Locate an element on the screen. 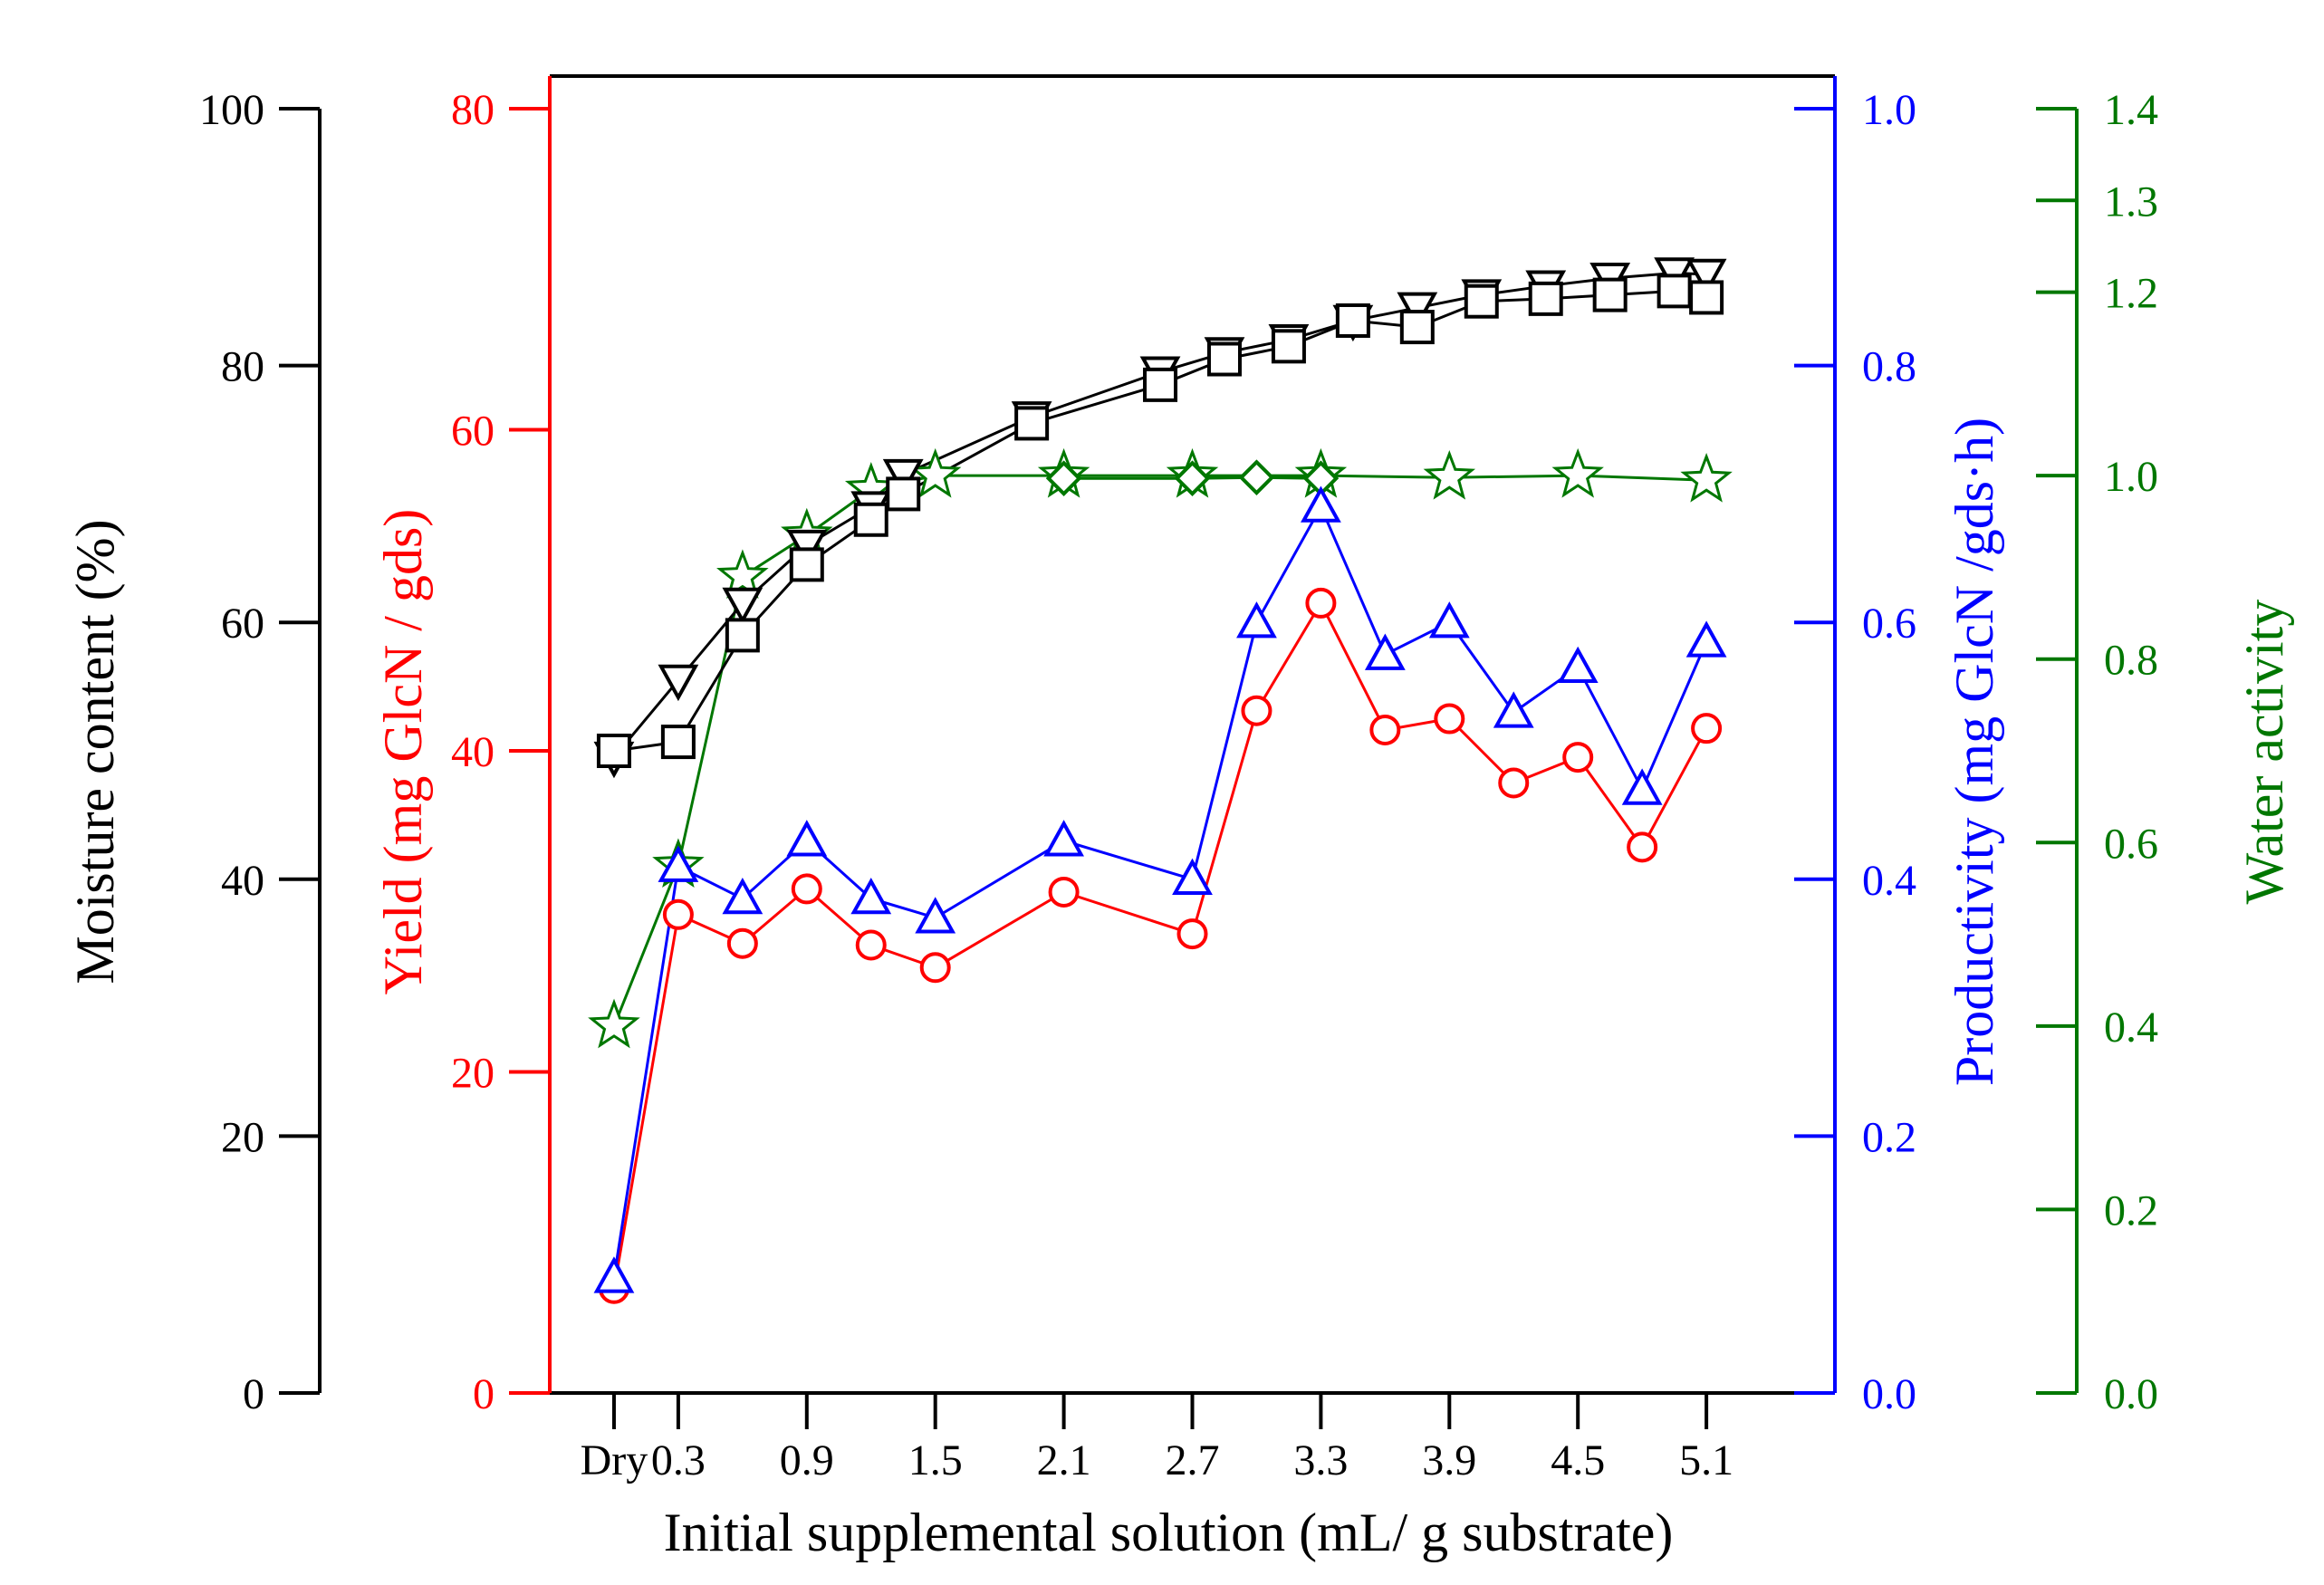  water_activity-tick-label-7: 1.3 is located at coordinates (2131, 202).